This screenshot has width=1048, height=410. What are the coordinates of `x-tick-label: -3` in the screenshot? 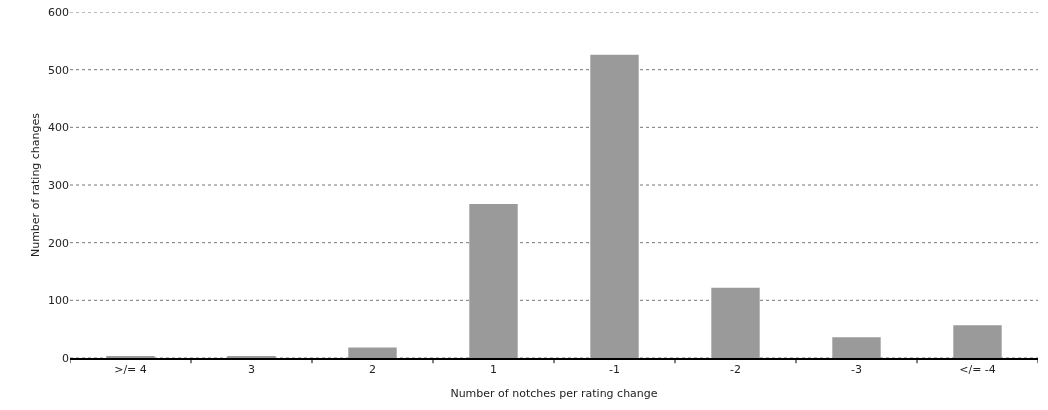 It's located at (856, 369).